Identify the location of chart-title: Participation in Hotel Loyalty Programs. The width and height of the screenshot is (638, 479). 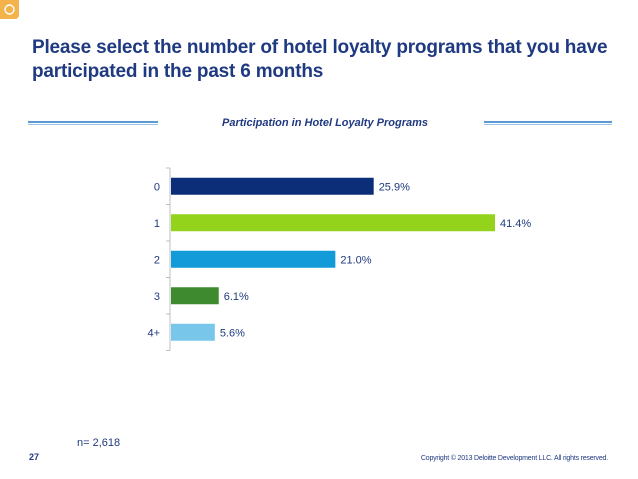
(325, 123).